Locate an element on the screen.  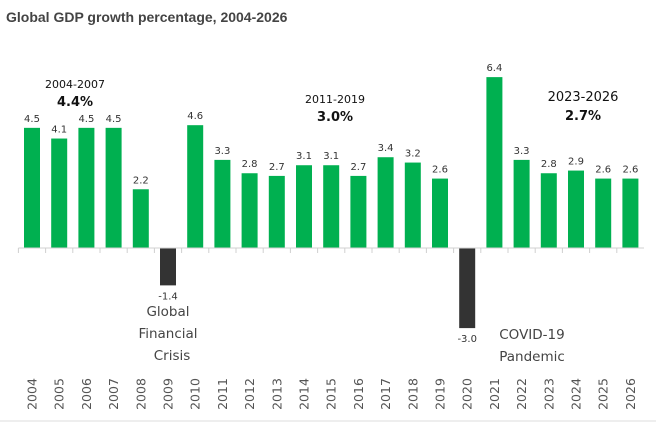
data-label: 3.4 is located at coordinates (386, 148).